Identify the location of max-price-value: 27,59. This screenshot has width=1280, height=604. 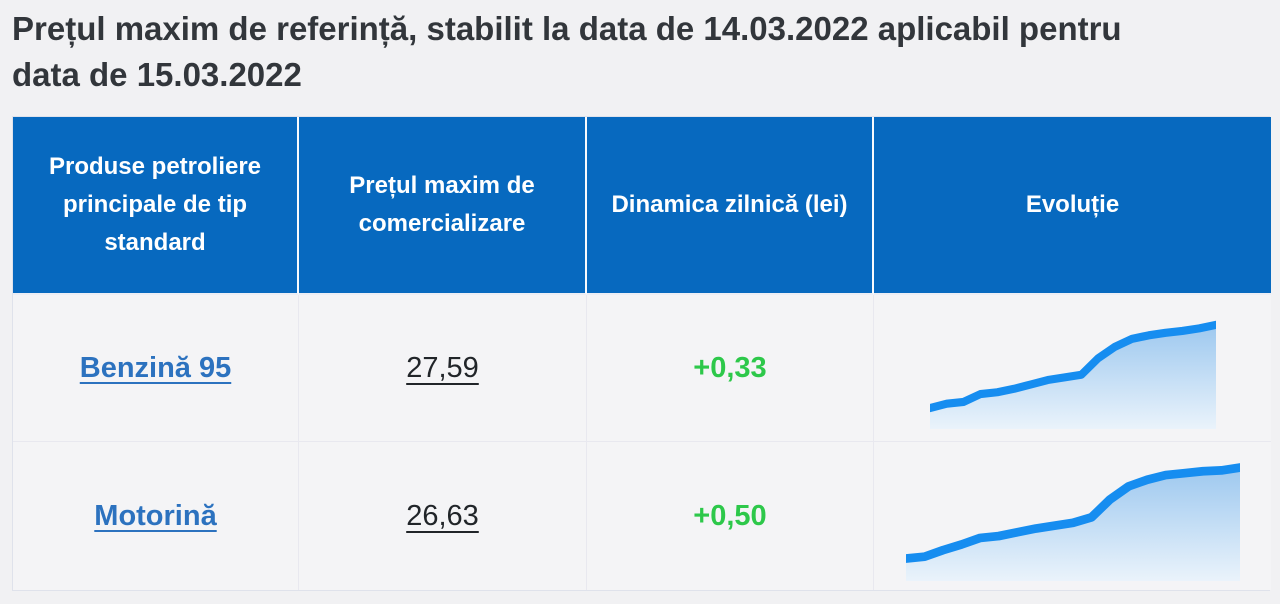
(442, 367).